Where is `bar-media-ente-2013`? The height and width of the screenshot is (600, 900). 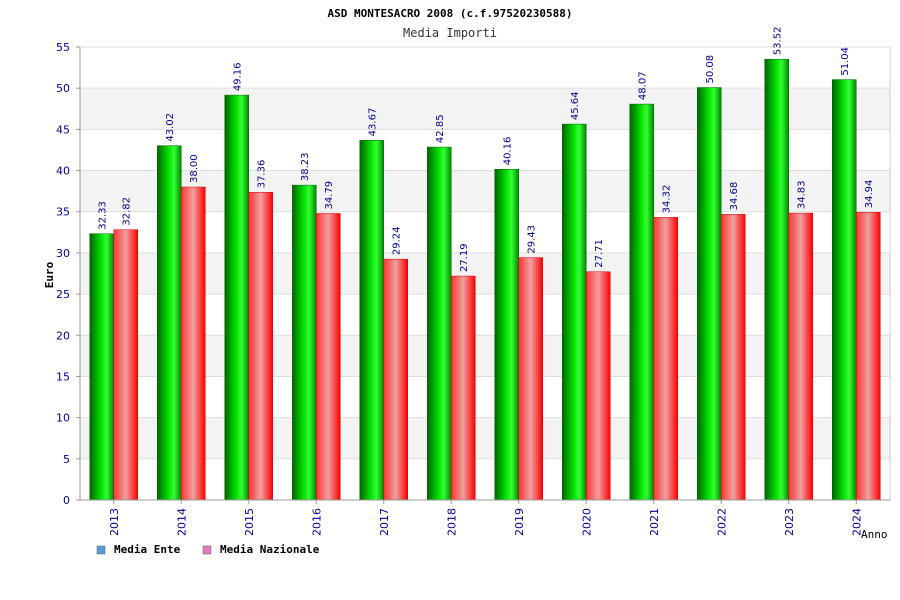
bar-media-ente-2013 is located at coordinates (101, 367).